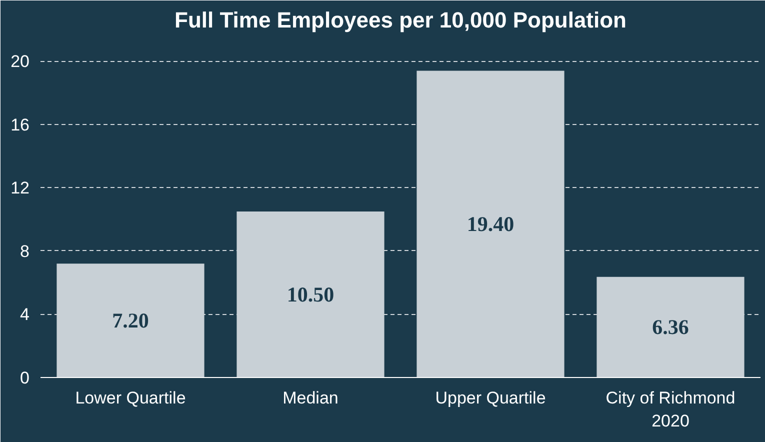 The image size is (765, 442). What do you see at coordinates (130, 398) in the screenshot?
I see `x-tick-label: Lower Quartile` at bounding box center [130, 398].